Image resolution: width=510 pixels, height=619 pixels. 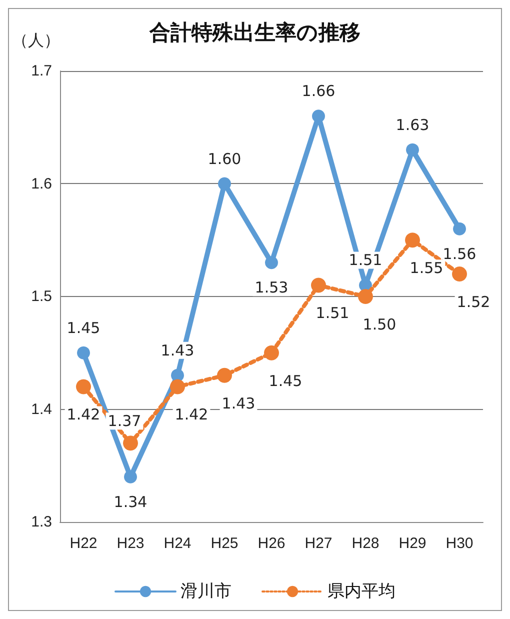 What do you see at coordinates (460, 543) in the screenshot?
I see `x-tick-label: H30` at bounding box center [460, 543].